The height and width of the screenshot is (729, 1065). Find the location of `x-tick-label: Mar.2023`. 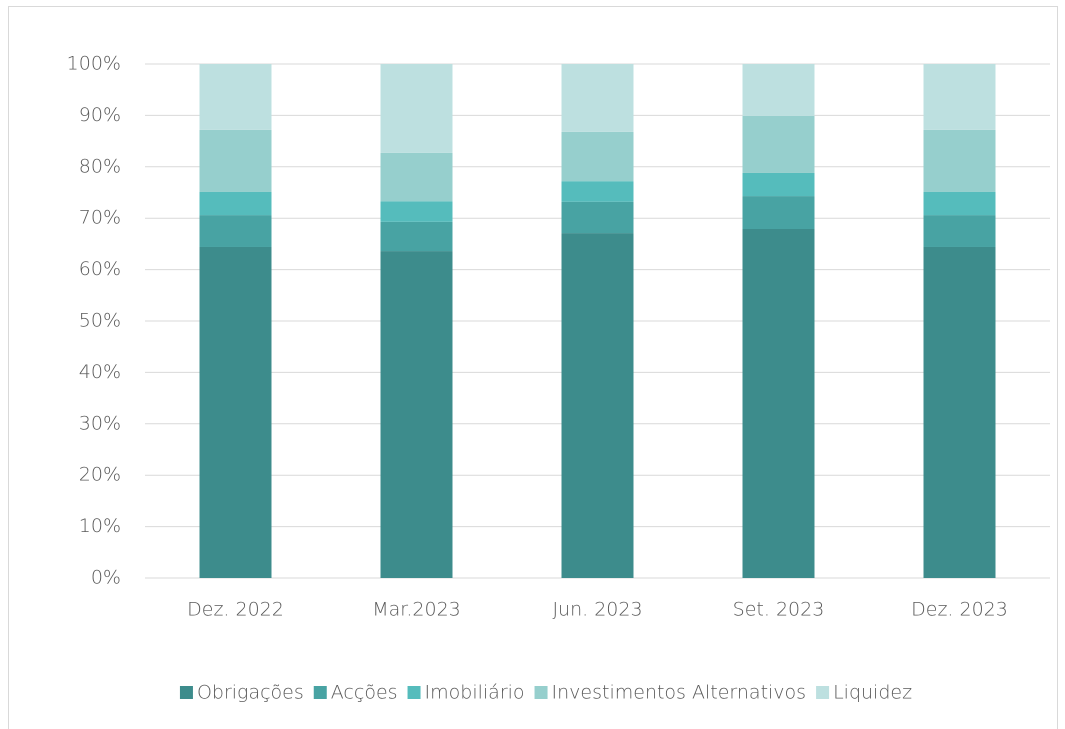

x-tick-label: Mar.2023 is located at coordinates (416, 610).